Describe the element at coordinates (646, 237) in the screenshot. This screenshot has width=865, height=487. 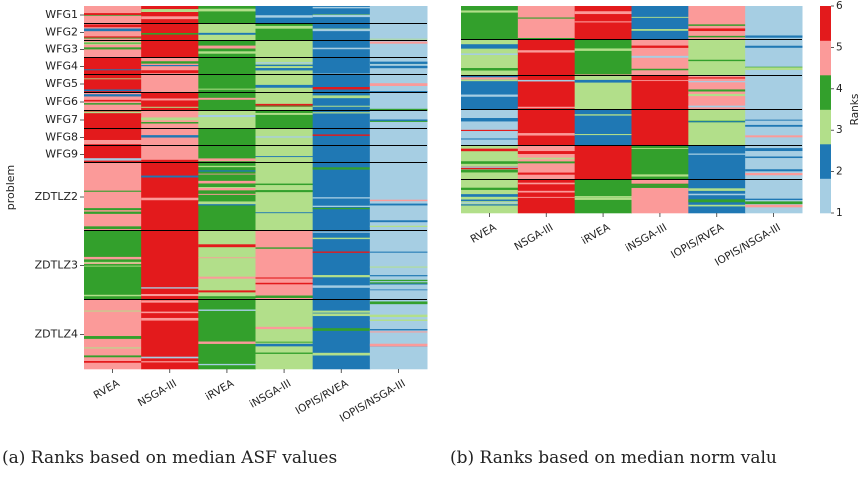
I see `x-tick-label: iNSGA-III` at that location.